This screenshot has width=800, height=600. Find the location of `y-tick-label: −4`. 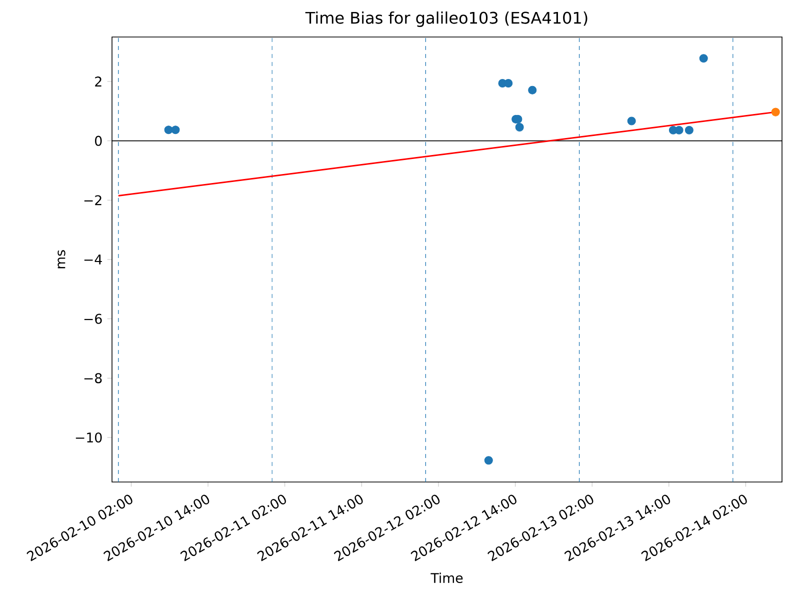

y-tick-label: −4 is located at coordinates (93, 259).